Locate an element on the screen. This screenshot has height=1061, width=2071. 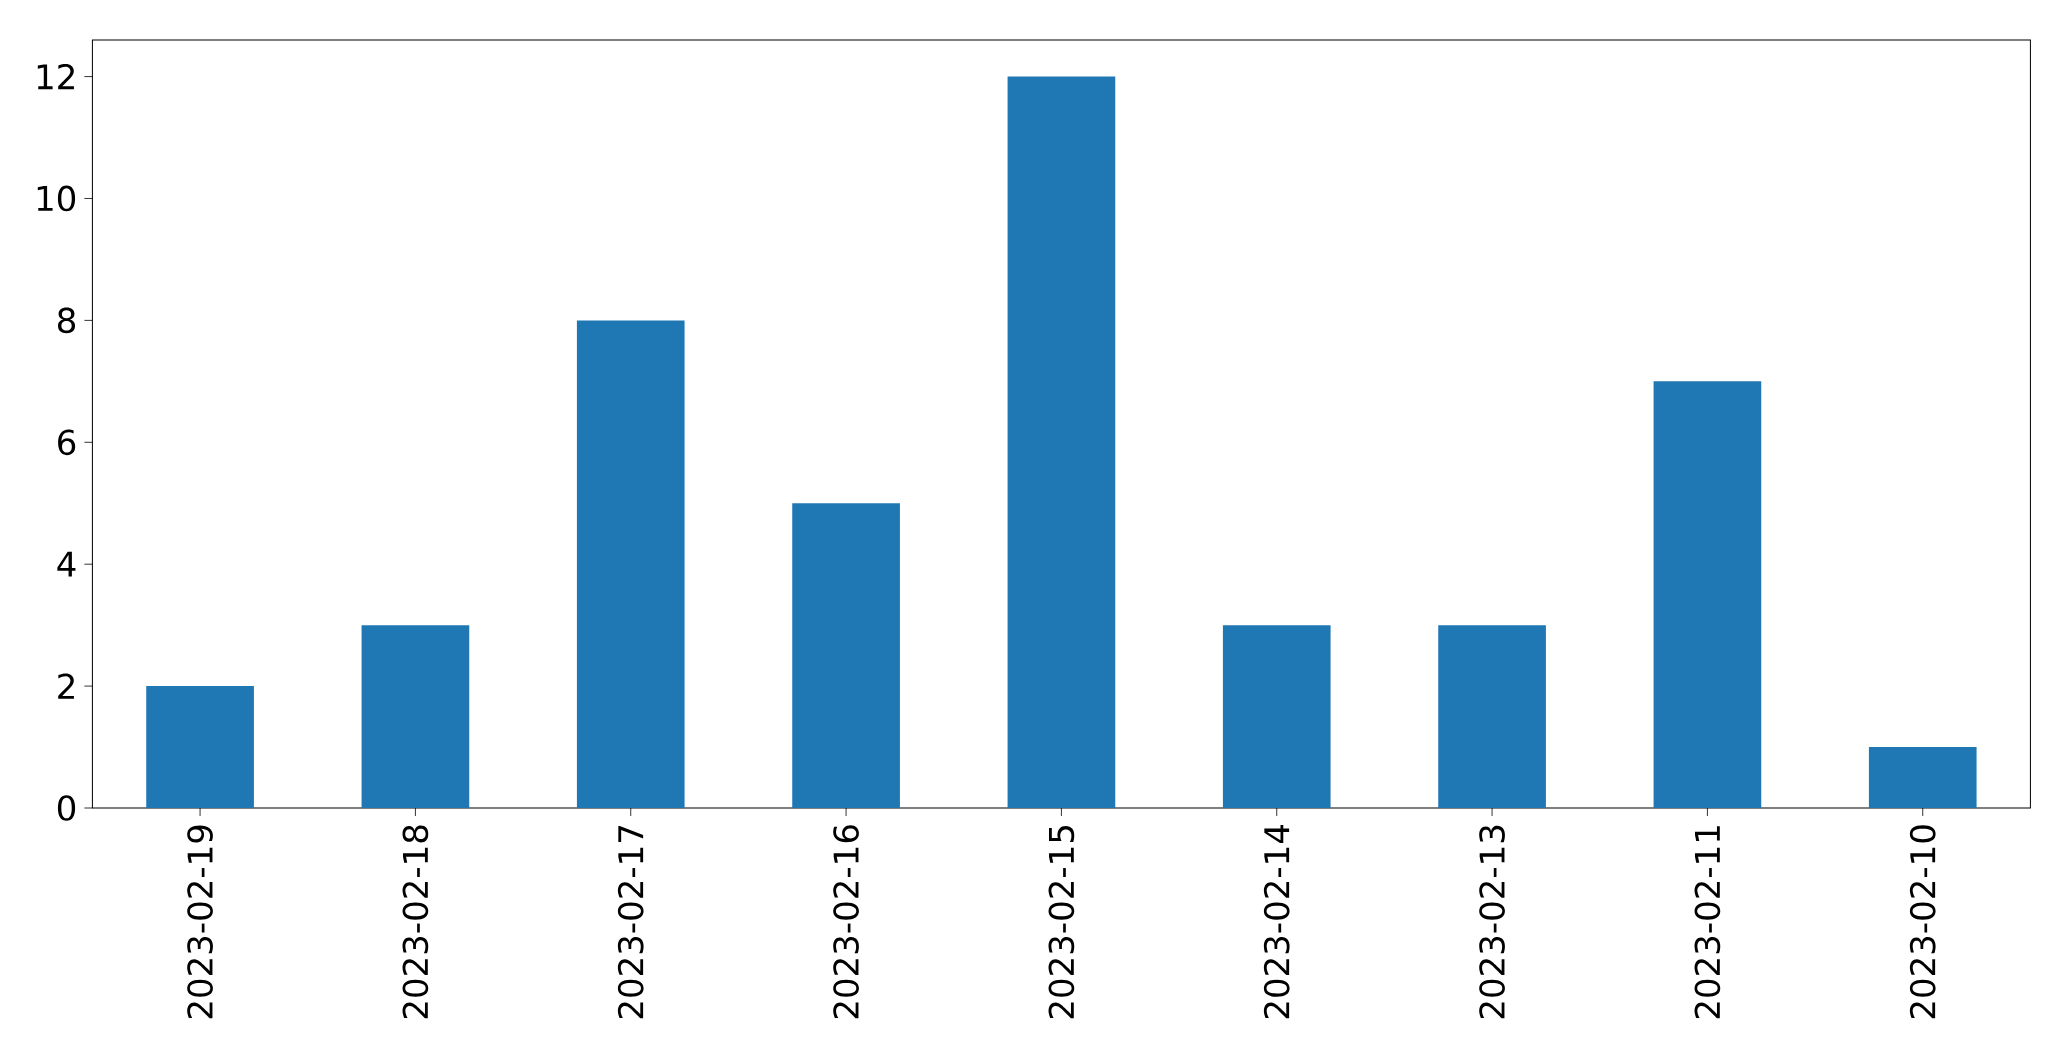
x-tick-label: 2023-02-10 is located at coordinates (1922, 922).